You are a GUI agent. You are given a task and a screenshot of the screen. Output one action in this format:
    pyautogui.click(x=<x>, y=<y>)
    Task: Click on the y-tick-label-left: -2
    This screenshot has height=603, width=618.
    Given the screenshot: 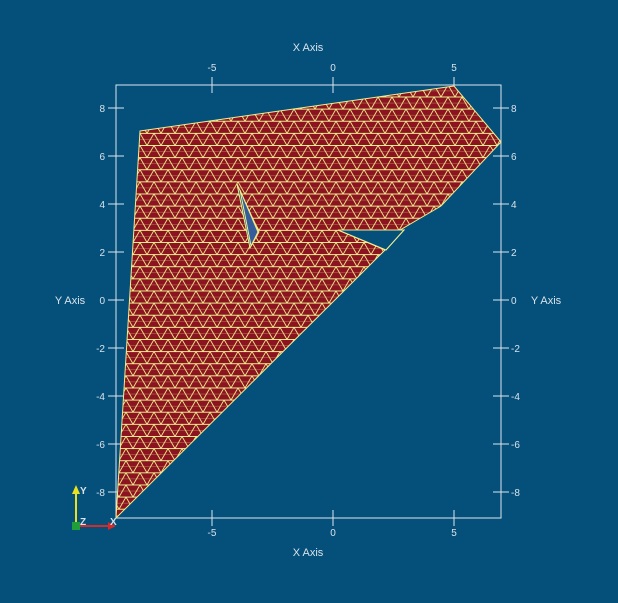 What is the action you would take?
    pyautogui.click(x=100, y=349)
    